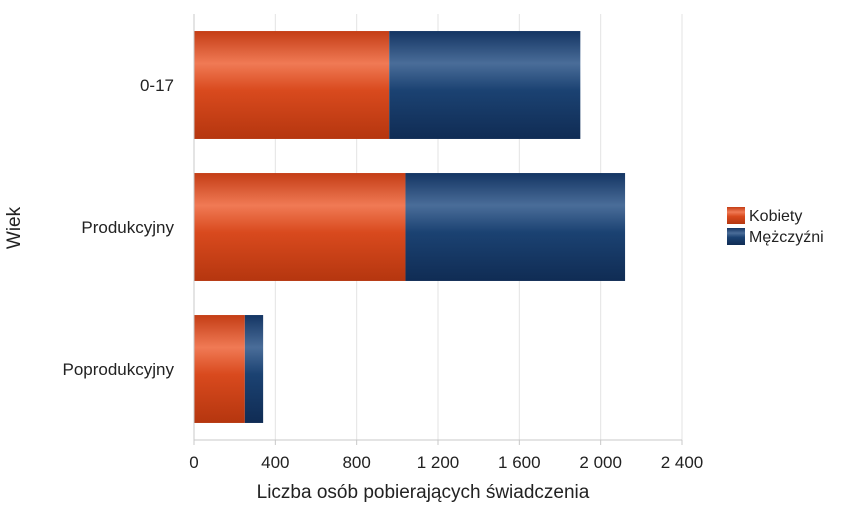  Describe the element at coordinates (356, 462) in the screenshot. I see `x-tick-label: 800` at that location.